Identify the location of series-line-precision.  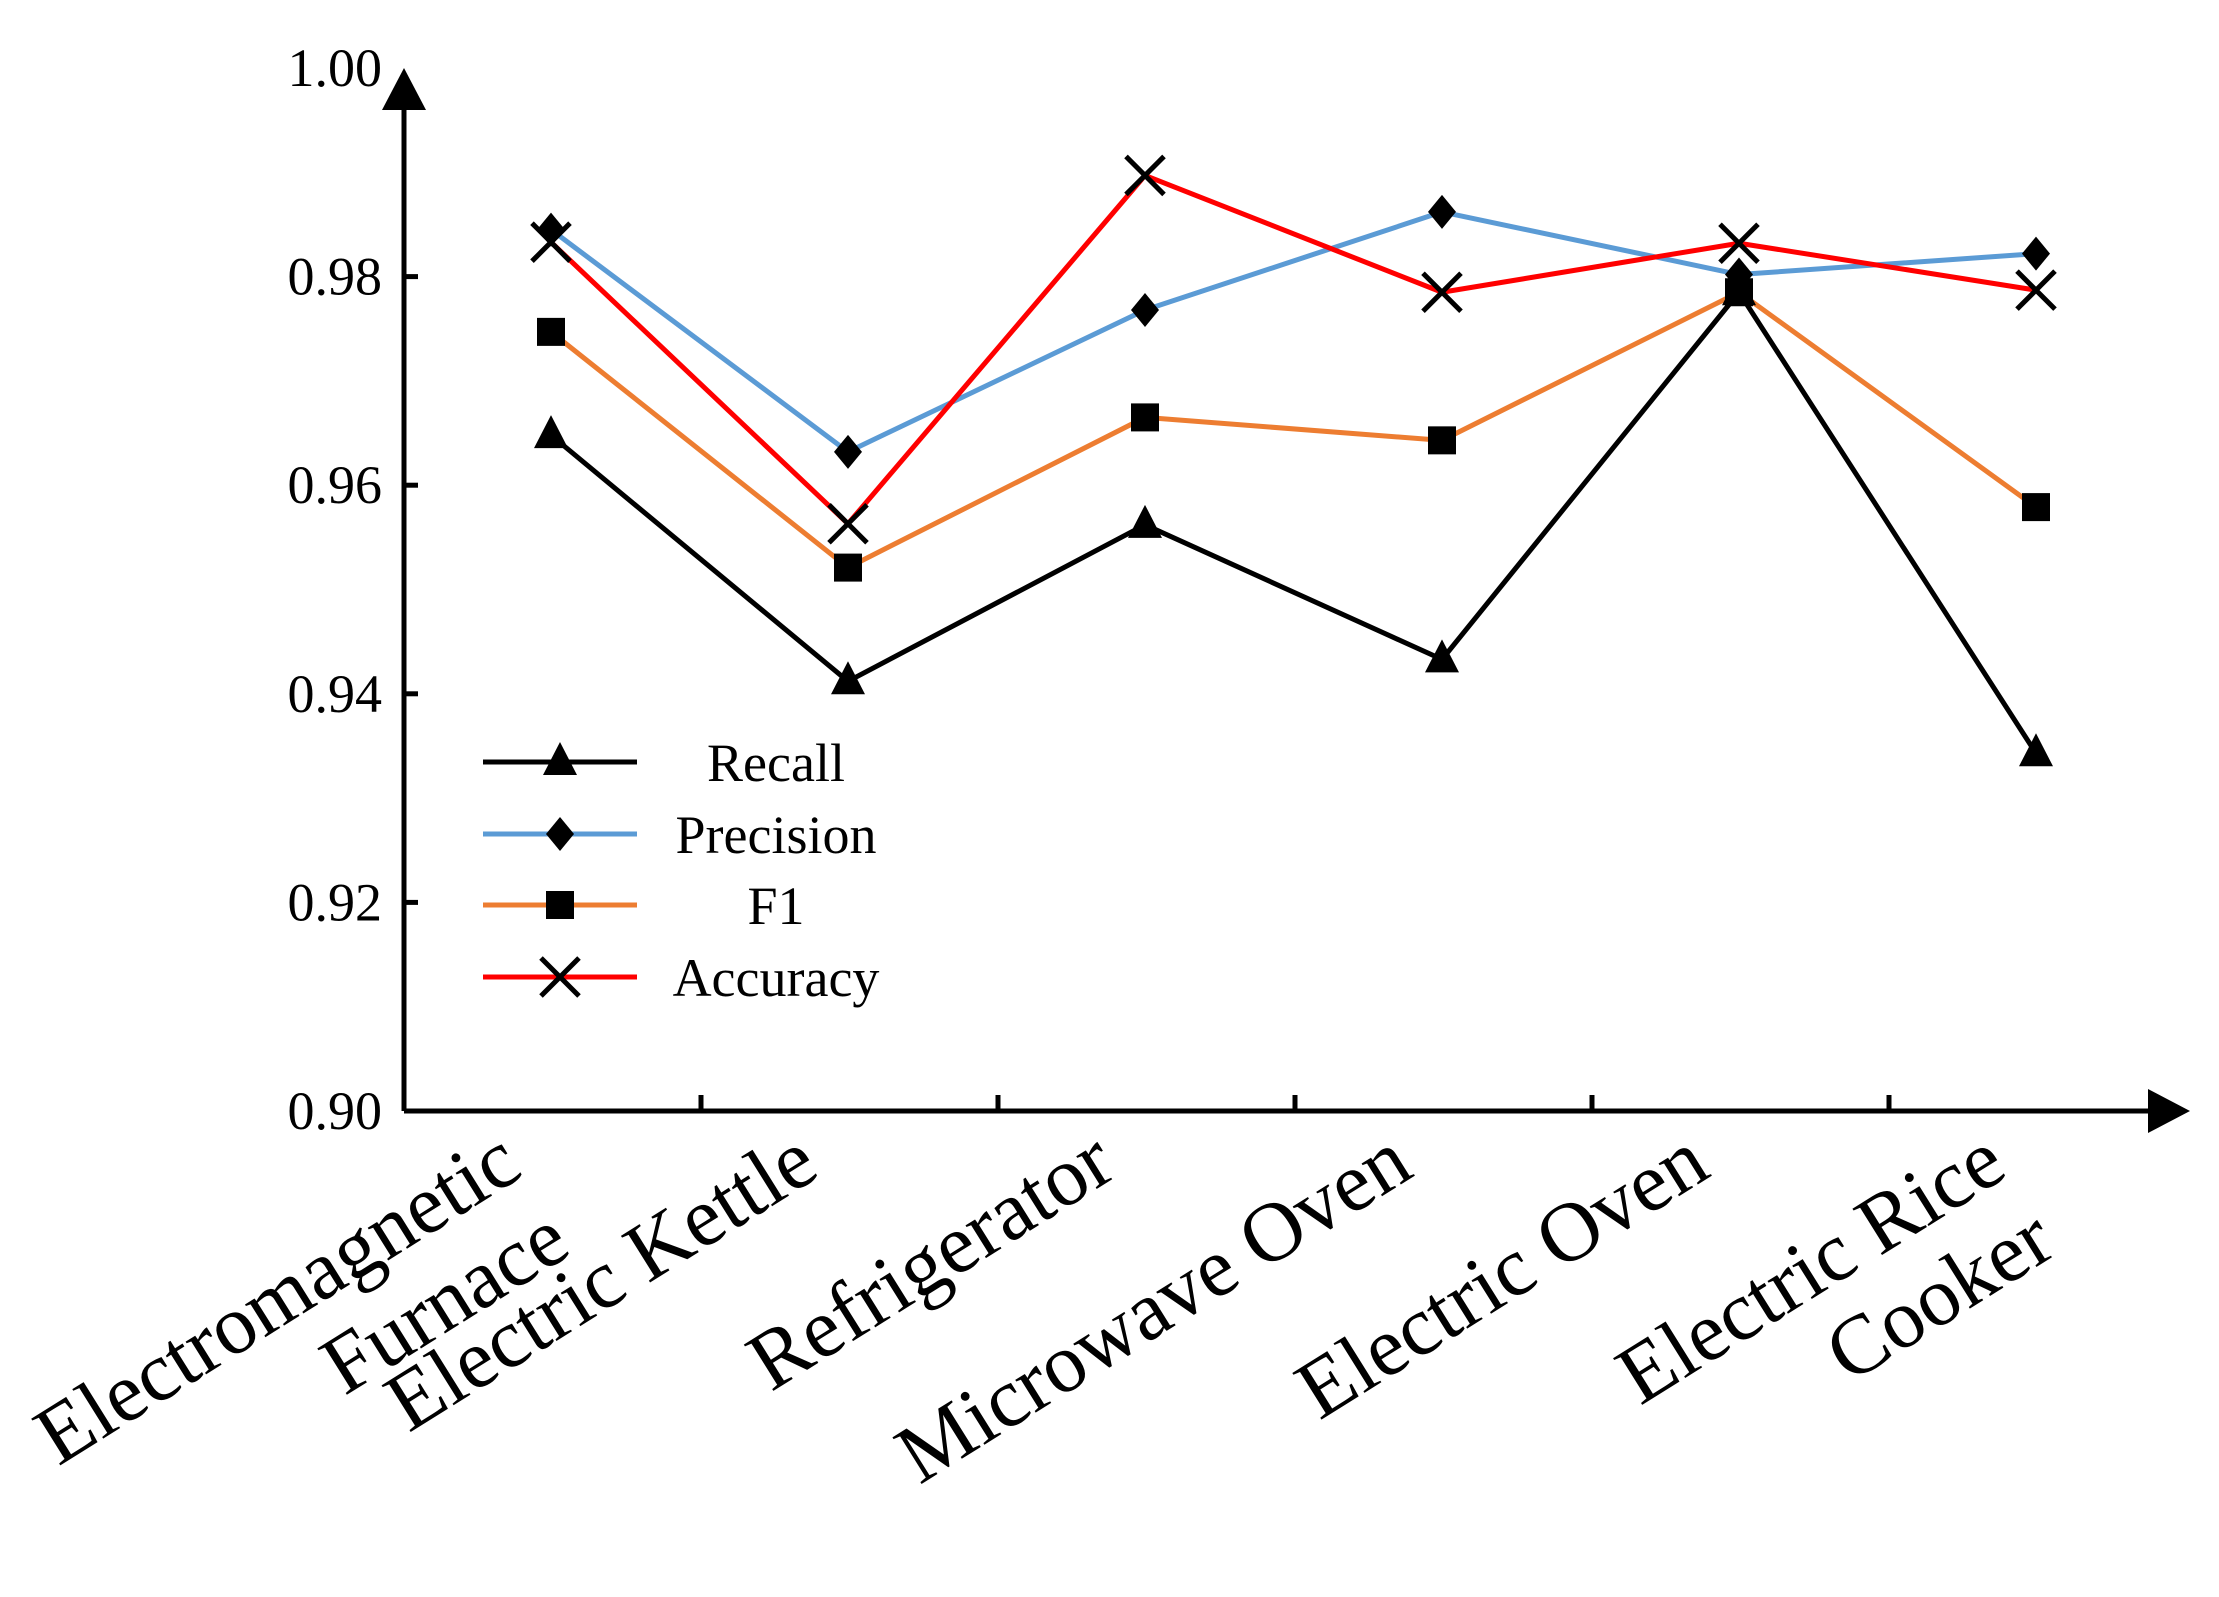
(1293, 332).